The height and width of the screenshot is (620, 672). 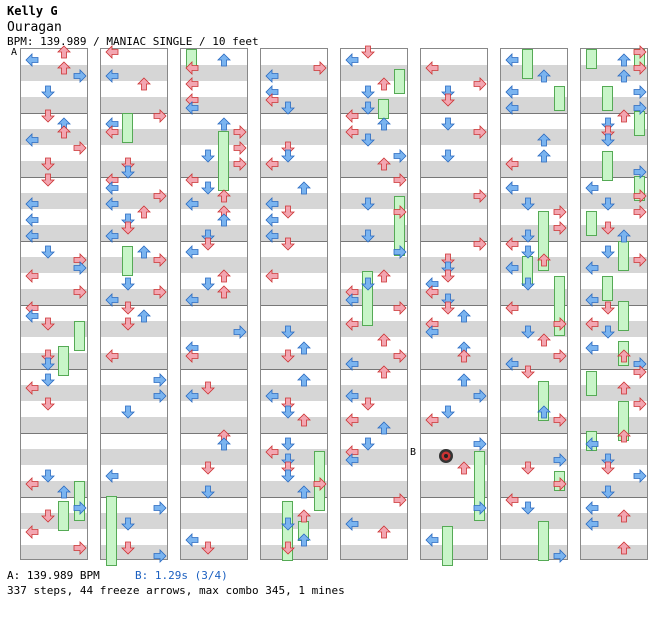 What do you see at coordinates (133, 41) in the screenshot?
I see `chart-info: BPM: 139.989 / MANIAC SINGLE / 10 feet` at bounding box center [133, 41].